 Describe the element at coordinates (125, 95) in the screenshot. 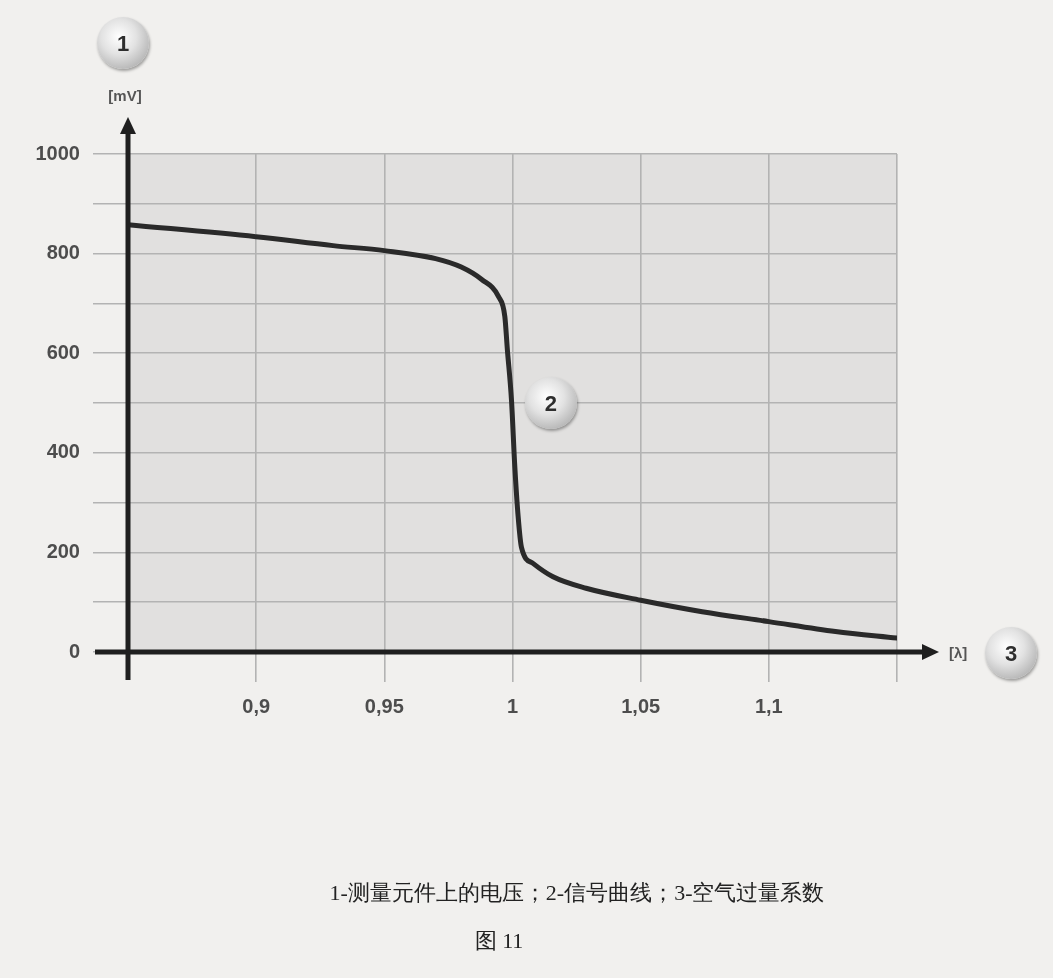

I see `y-axis-title: [mV]` at that location.